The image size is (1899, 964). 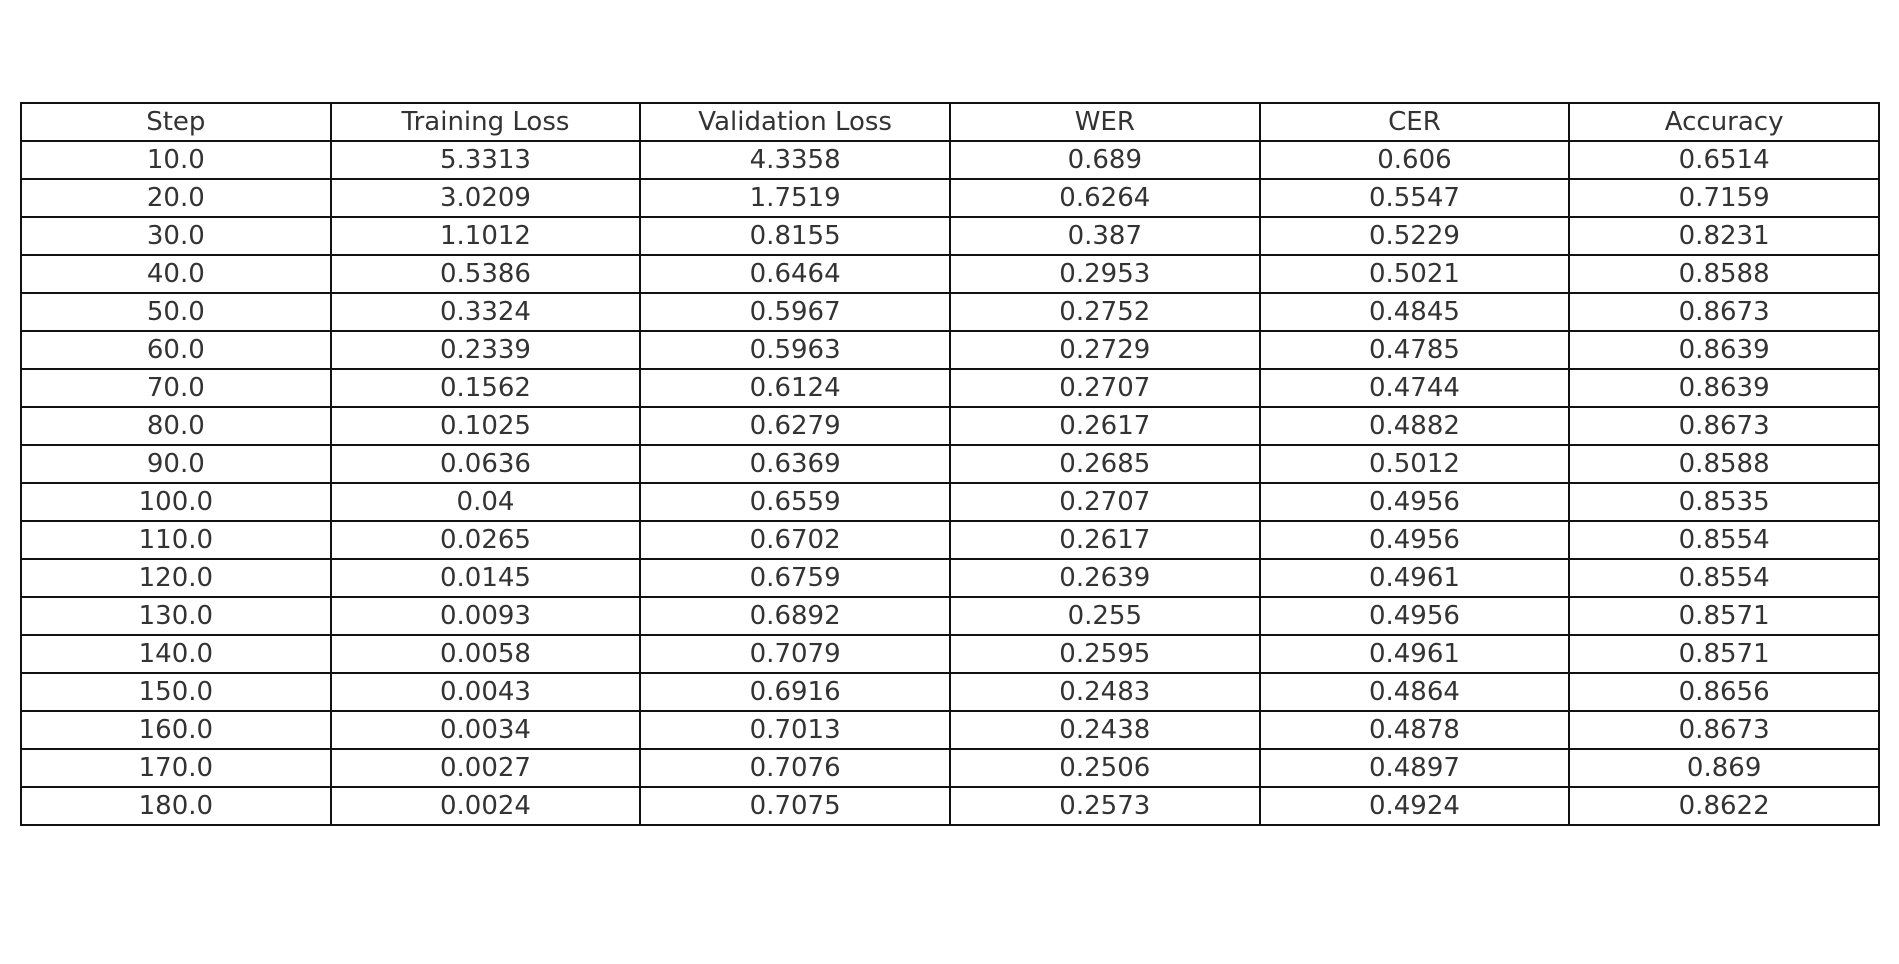 What do you see at coordinates (950, 806) in the screenshot?
I see `table-row: 180.0 0.0024 0.7075 0.2573 0.4924 0.8622` at bounding box center [950, 806].